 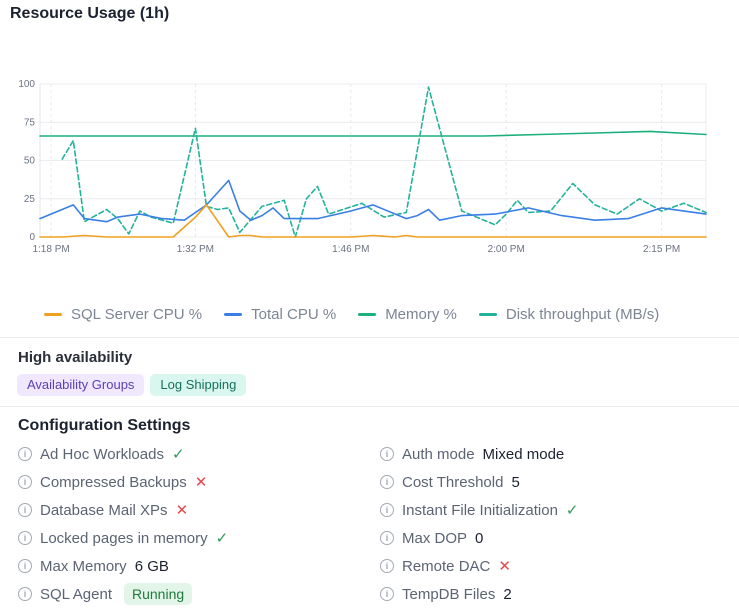 I want to click on config-row-tempdb-files: i TempDB Files 2, so click(x=479, y=594).